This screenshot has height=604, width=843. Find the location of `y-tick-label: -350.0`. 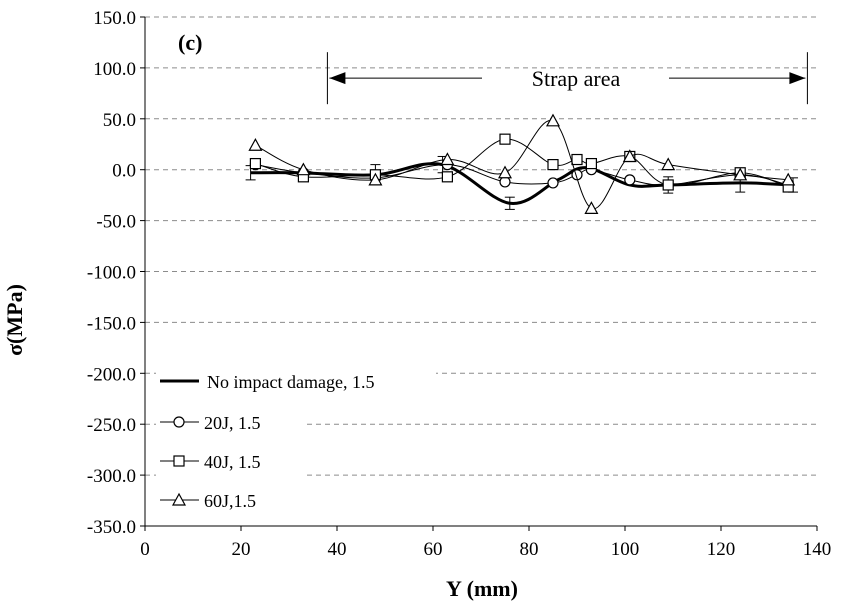

y-tick-label: -350.0 is located at coordinates (111, 527).